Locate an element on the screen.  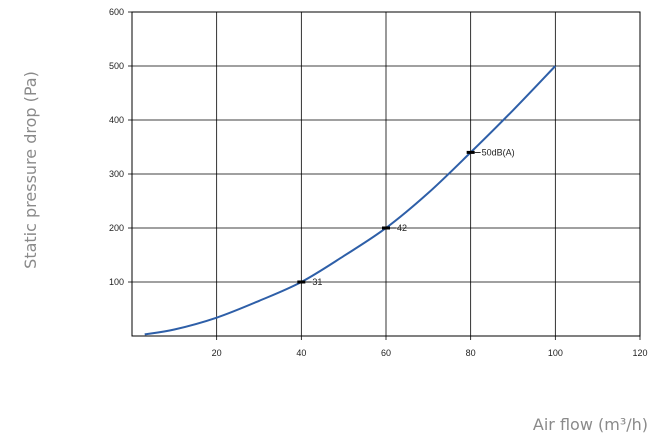
y-axis-title: Static pressure drop (Pa) is located at coordinates (30, 170).